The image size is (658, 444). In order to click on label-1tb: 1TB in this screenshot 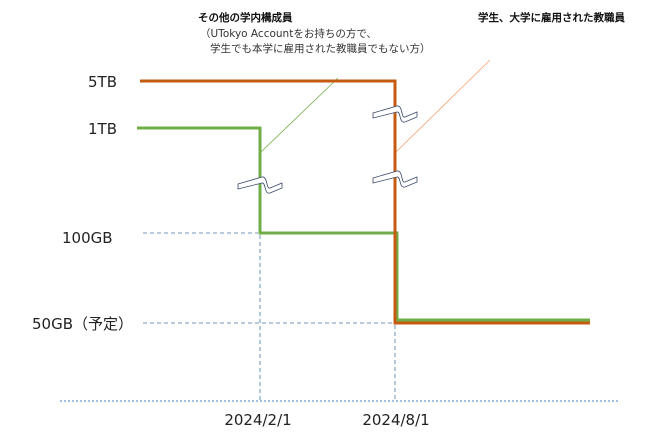, I will do `click(102, 129)`.